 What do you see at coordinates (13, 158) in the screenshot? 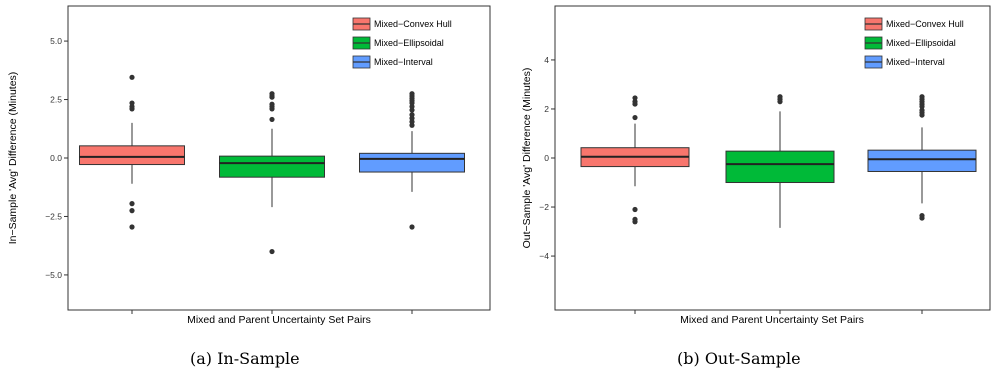
I see `y-axis-title: In−Sample 'Avg' Difference (Minutes)` at bounding box center [13, 158].